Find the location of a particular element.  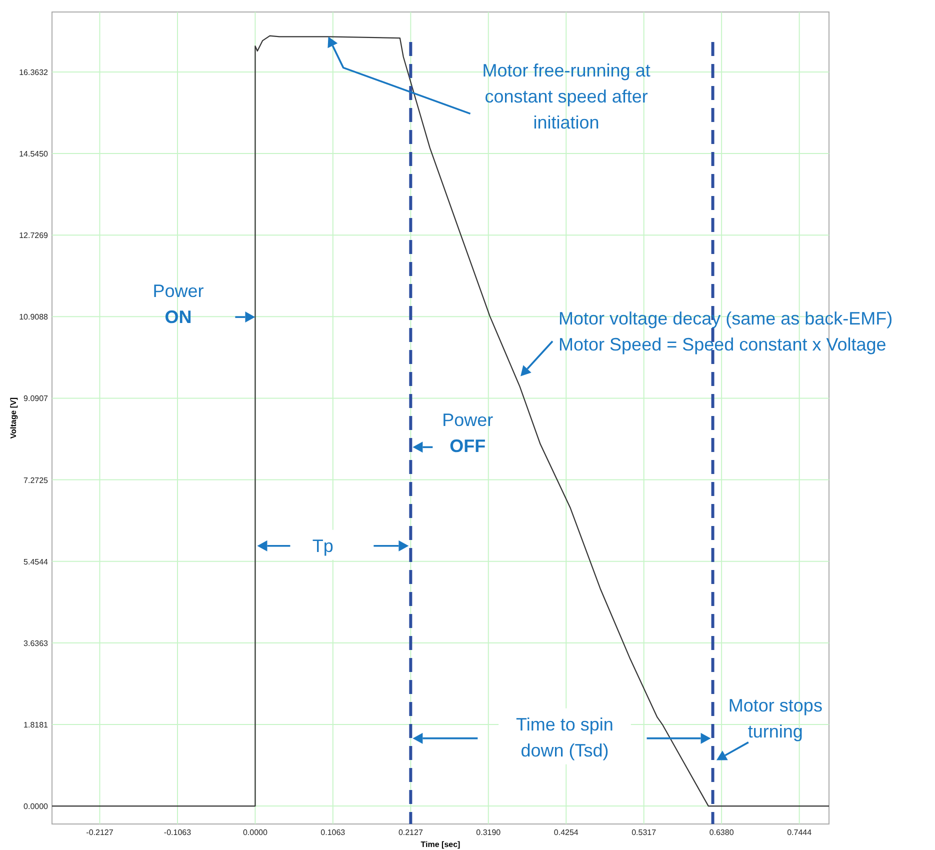

x-tick-label: 0.0000 is located at coordinates (255, 832).